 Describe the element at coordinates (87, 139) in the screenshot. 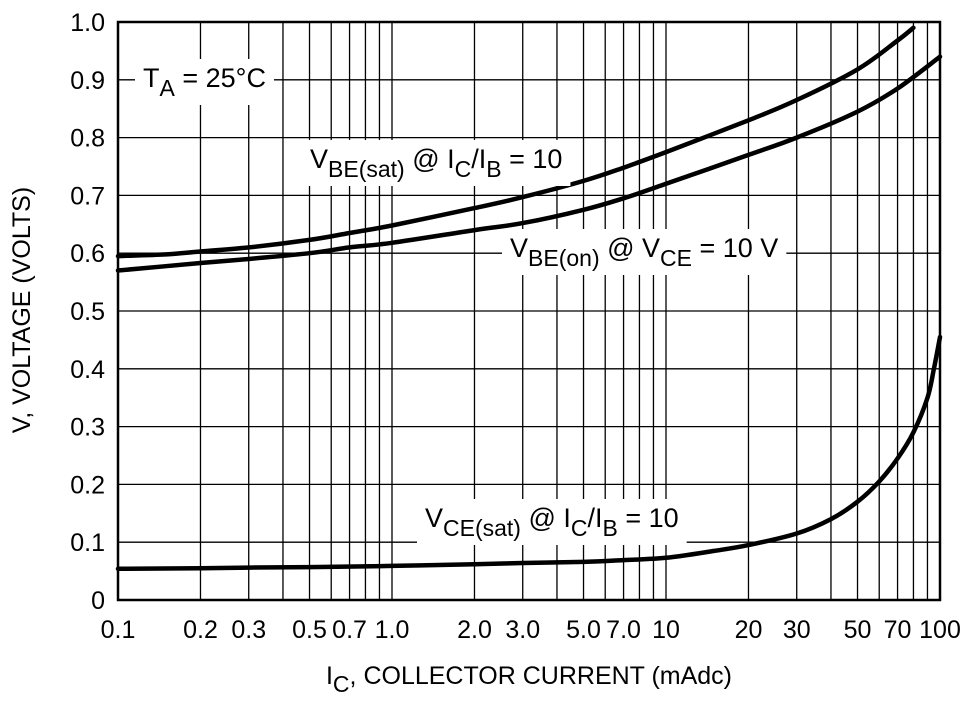

I see `y-tick-label: 0.8` at that location.